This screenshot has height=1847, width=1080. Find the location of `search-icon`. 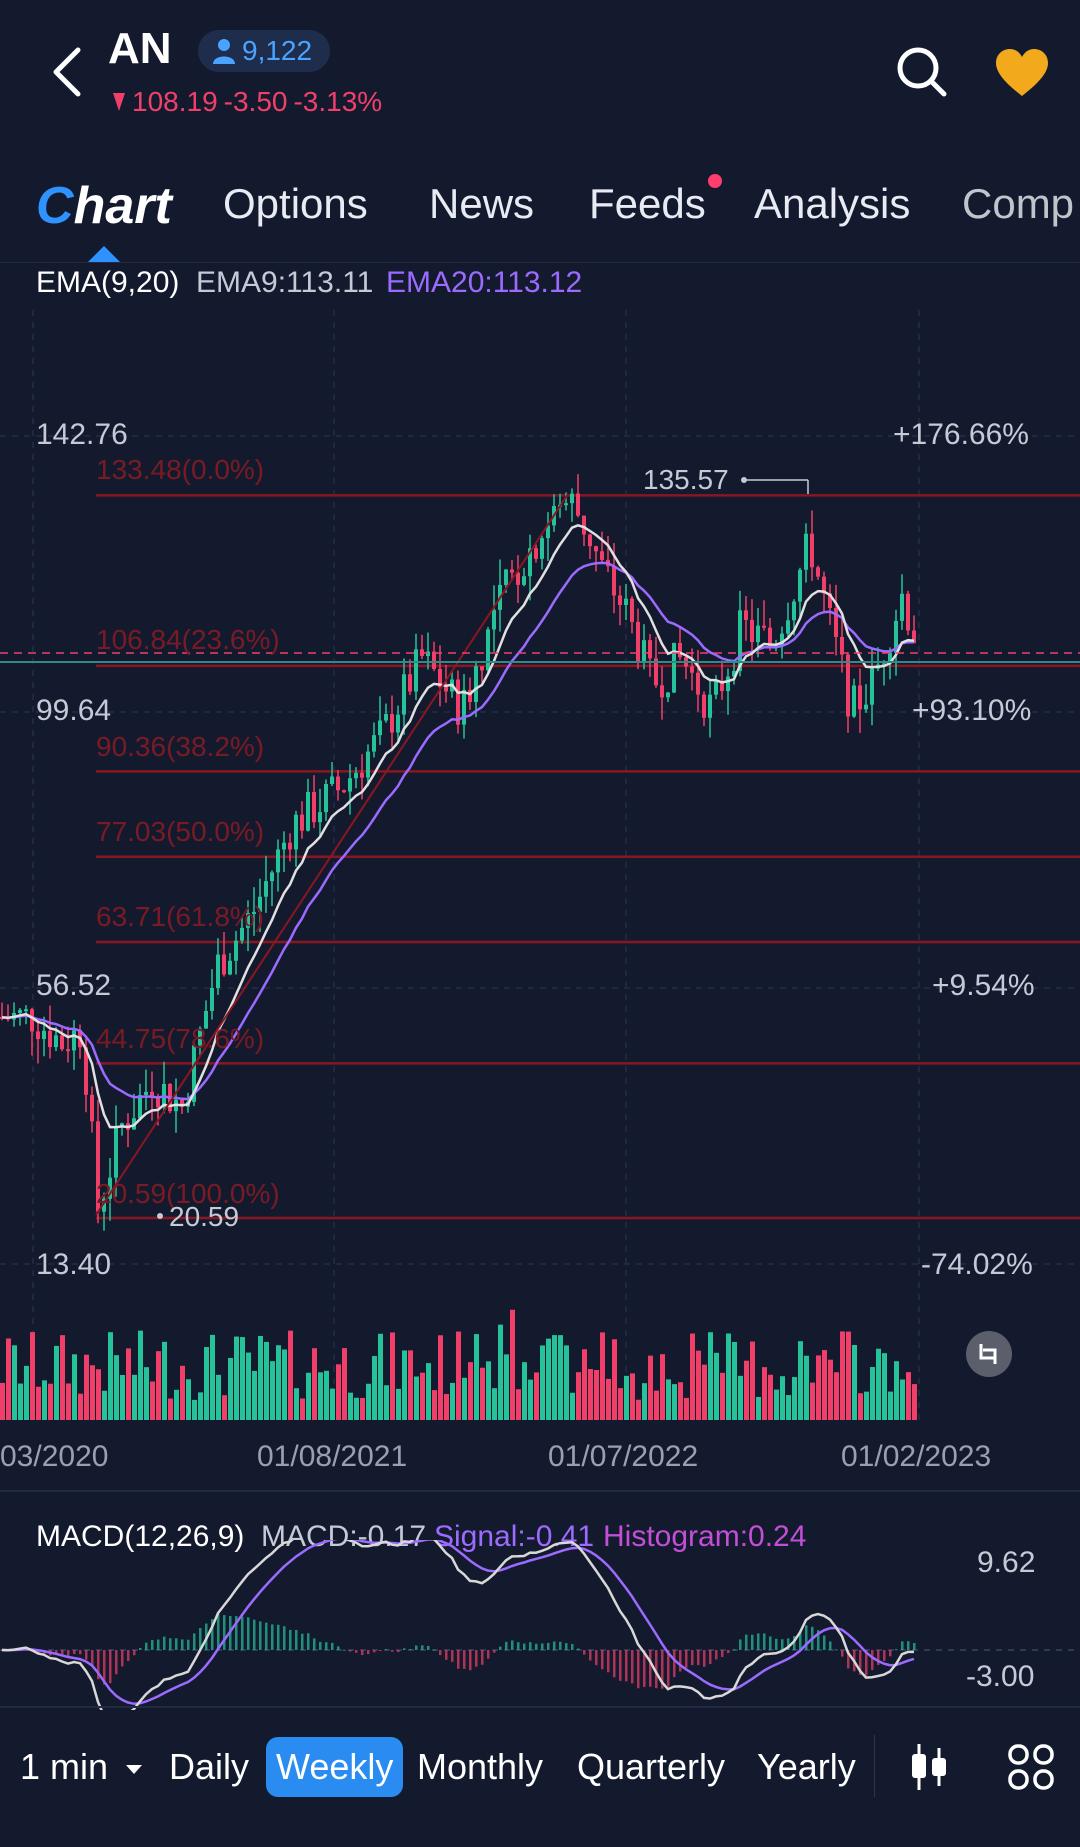

search-icon is located at coordinates (922, 72).